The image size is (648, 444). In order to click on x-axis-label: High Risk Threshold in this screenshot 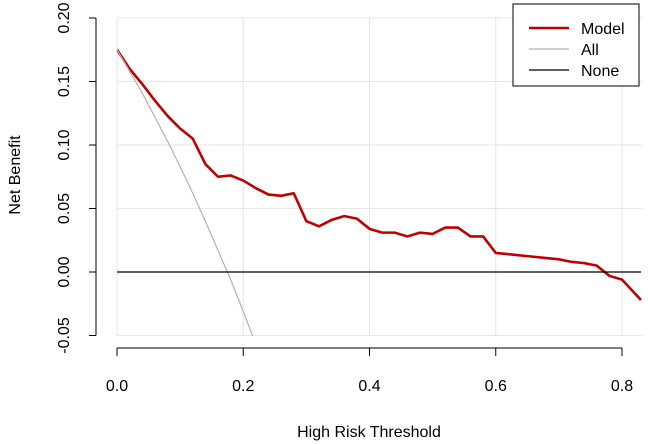, I will do `click(369, 432)`.